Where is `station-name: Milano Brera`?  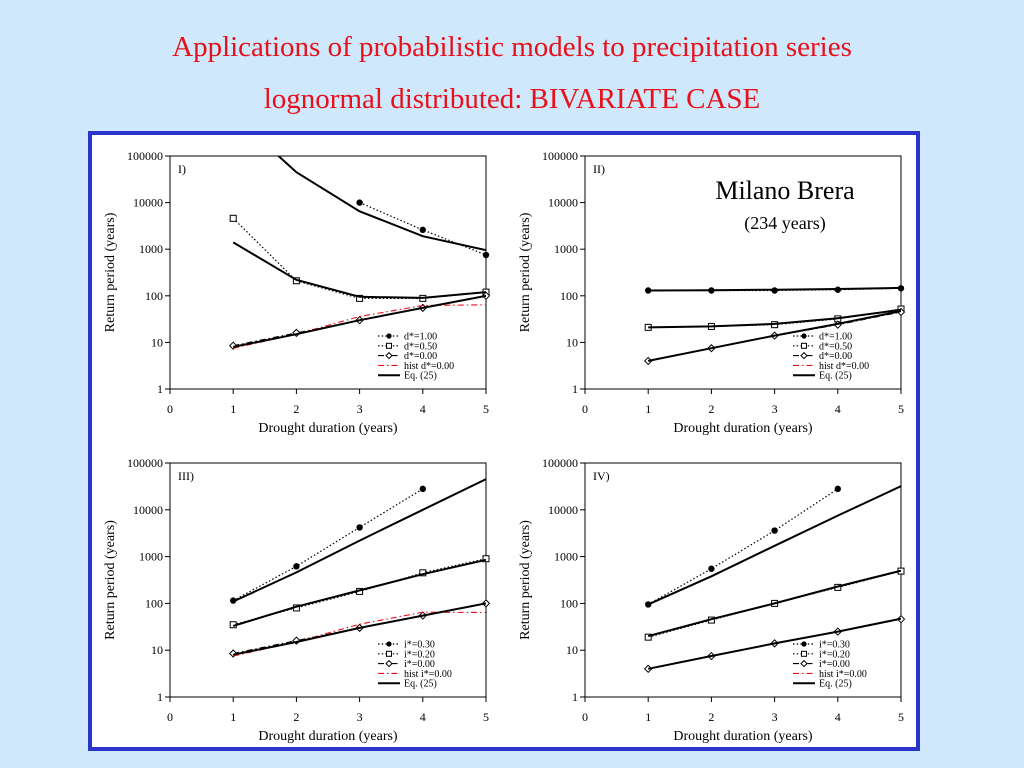 station-name: Milano Brera is located at coordinates (785, 190).